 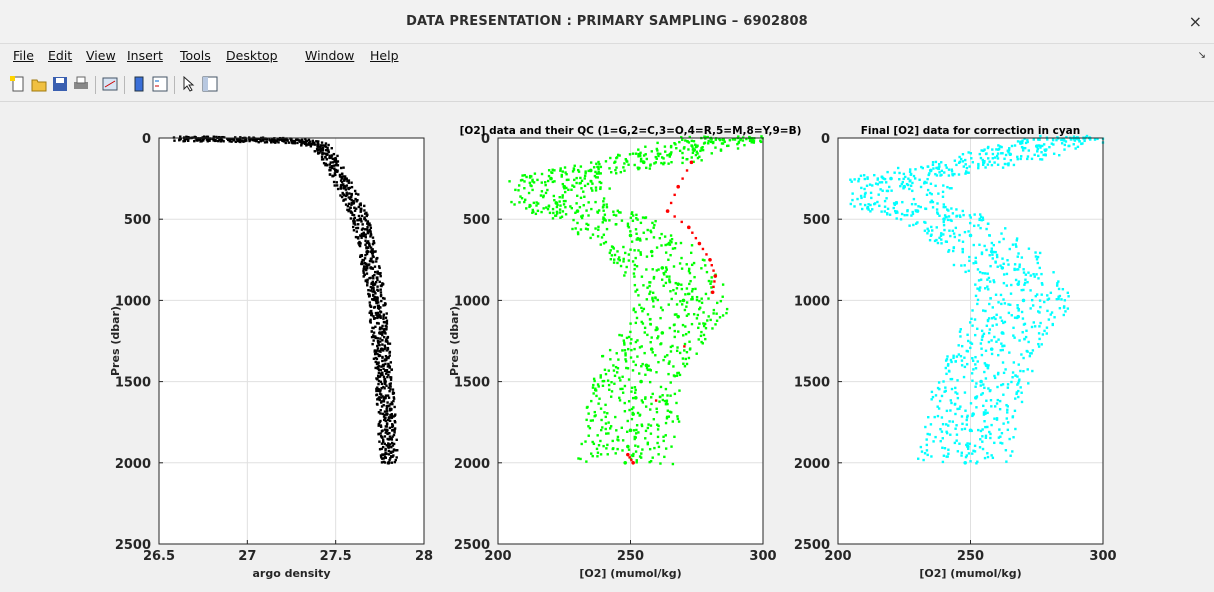 I want to click on link-plot-icon, so click(x=110, y=84).